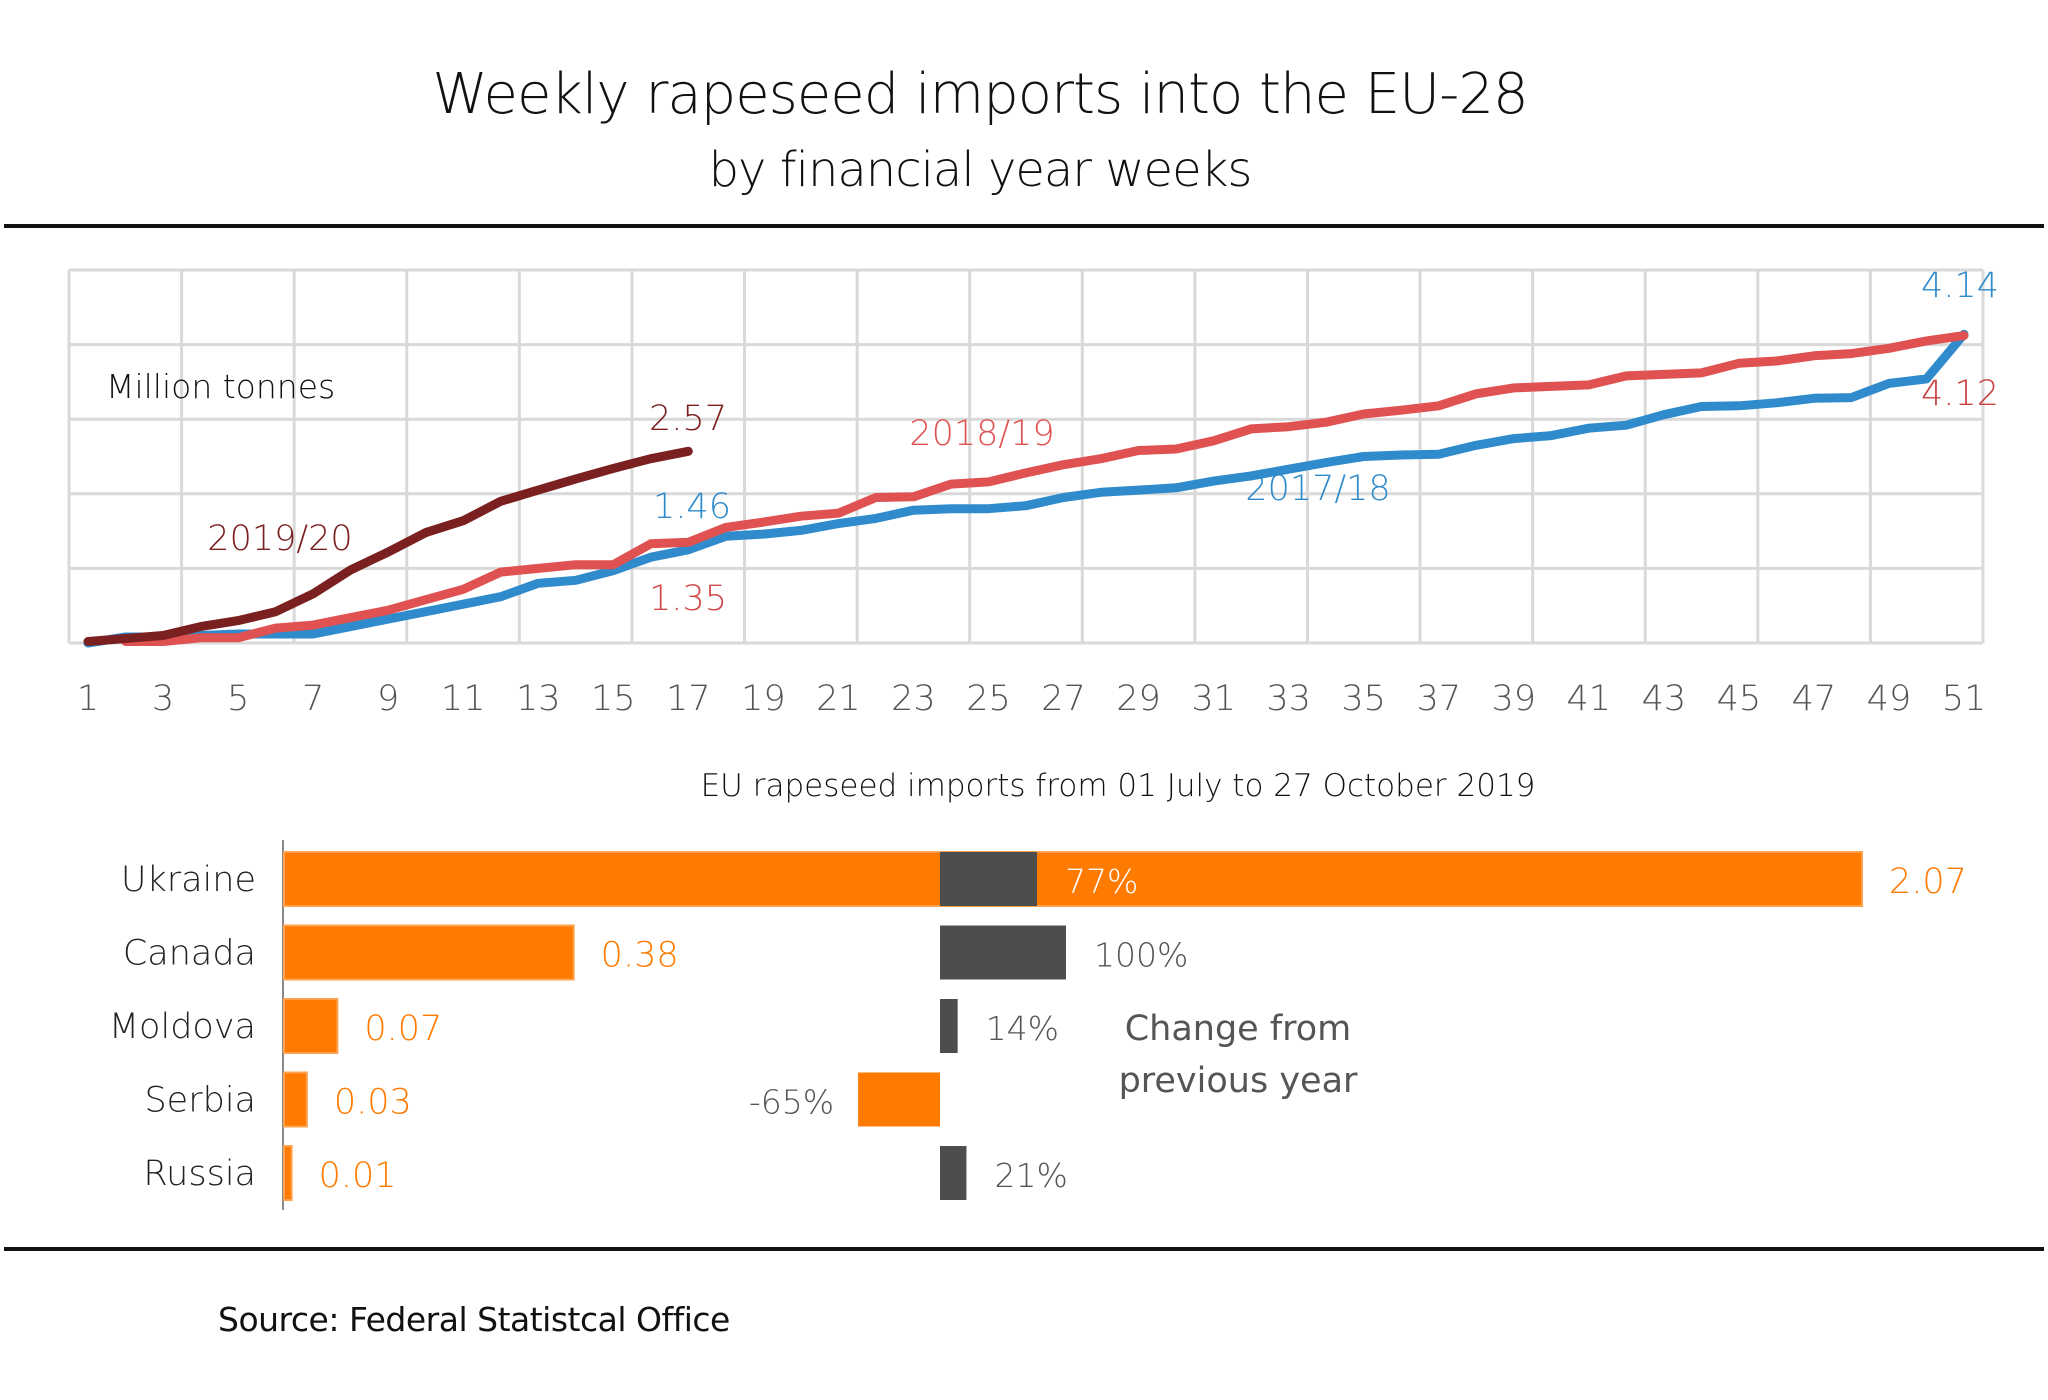 This screenshot has height=1400, width=2048. What do you see at coordinates (403, 1029) in the screenshot?
I see `import-value-label: 0.07` at bounding box center [403, 1029].